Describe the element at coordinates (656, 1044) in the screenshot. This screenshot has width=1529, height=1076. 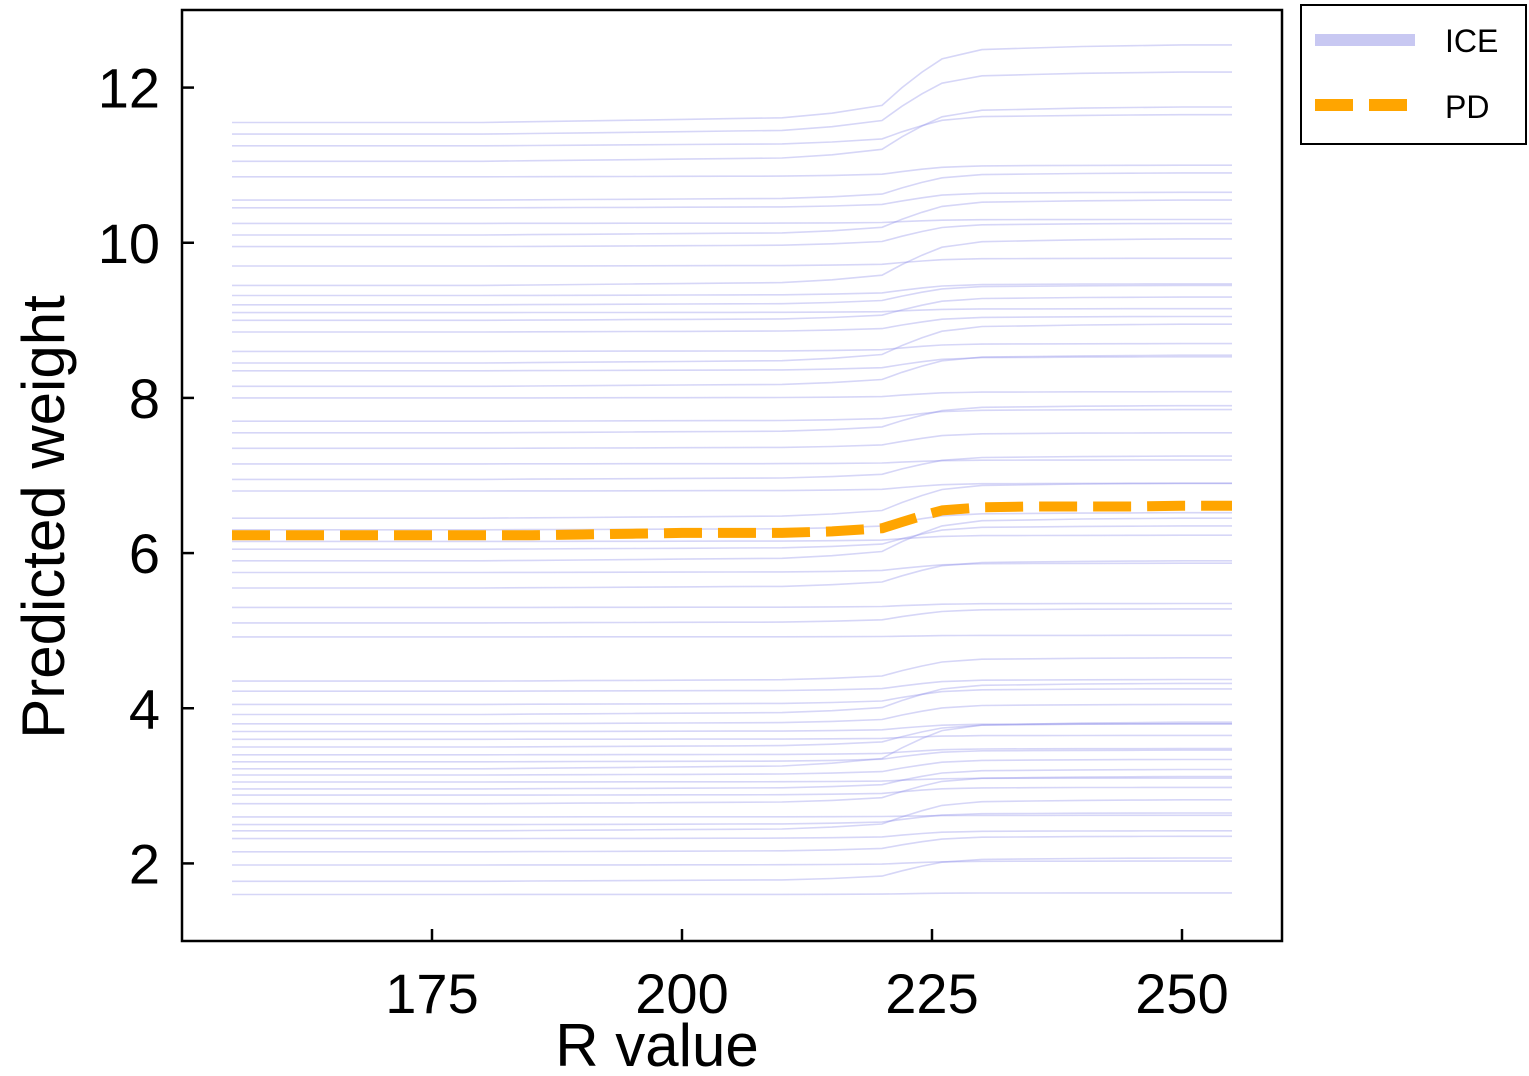
I see `x-axis-label: R value` at that location.